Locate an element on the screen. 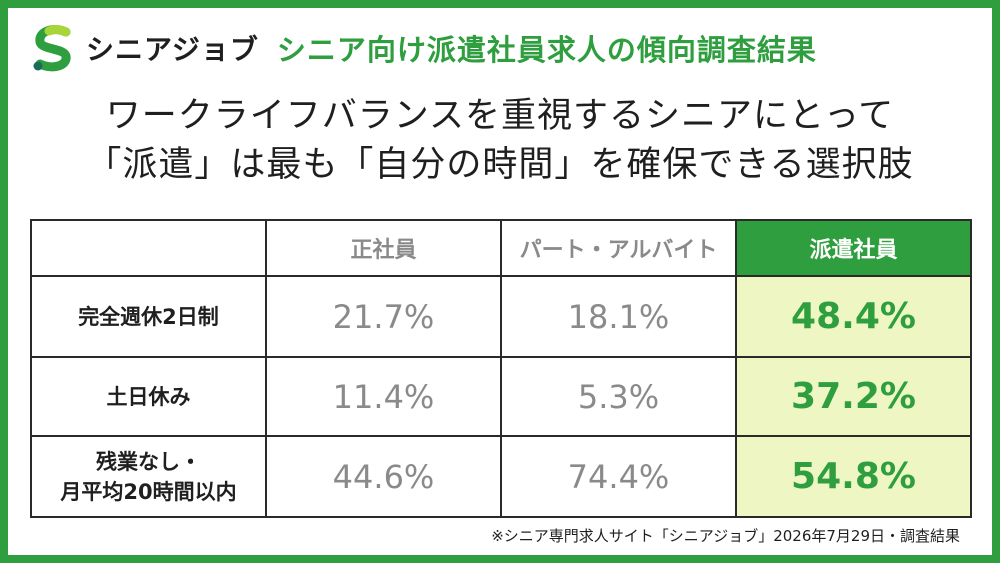 The height and width of the screenshot is (563, 1000). value-cell: 74.4% is located at coordinates (618, 476).